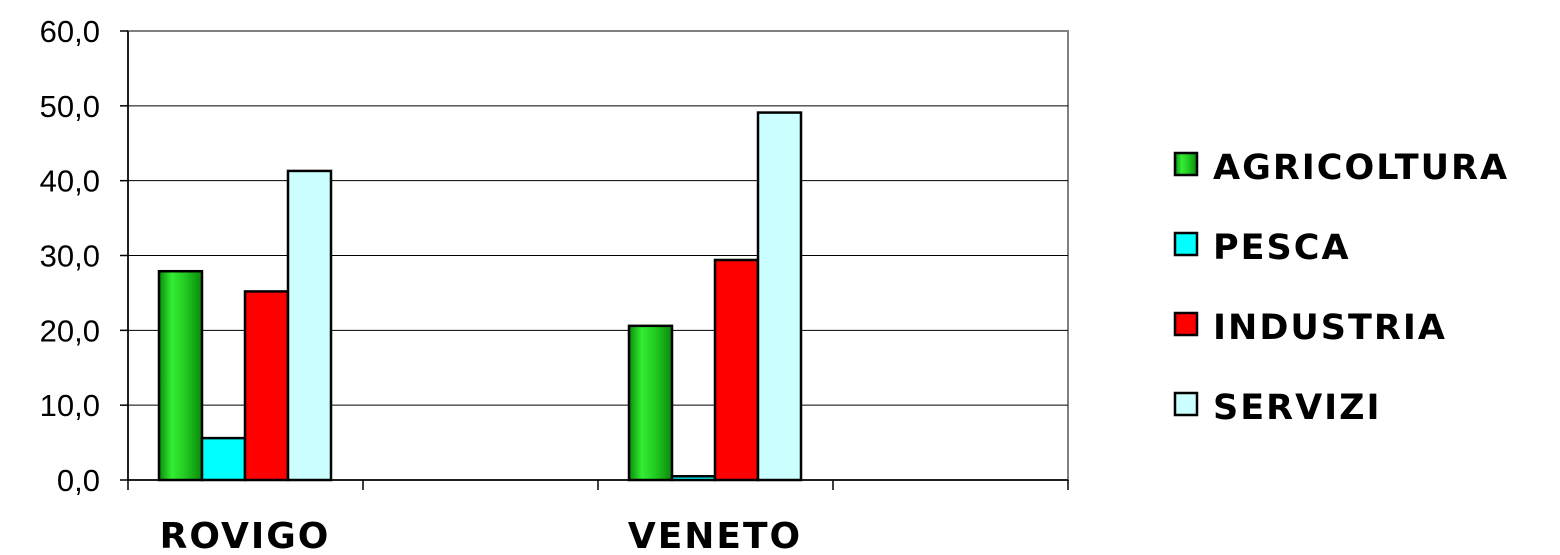 Image resolution: width=1560 pixels, height=555 pixels. I want to click on bar-industria-rovigo, so click(266, 386).